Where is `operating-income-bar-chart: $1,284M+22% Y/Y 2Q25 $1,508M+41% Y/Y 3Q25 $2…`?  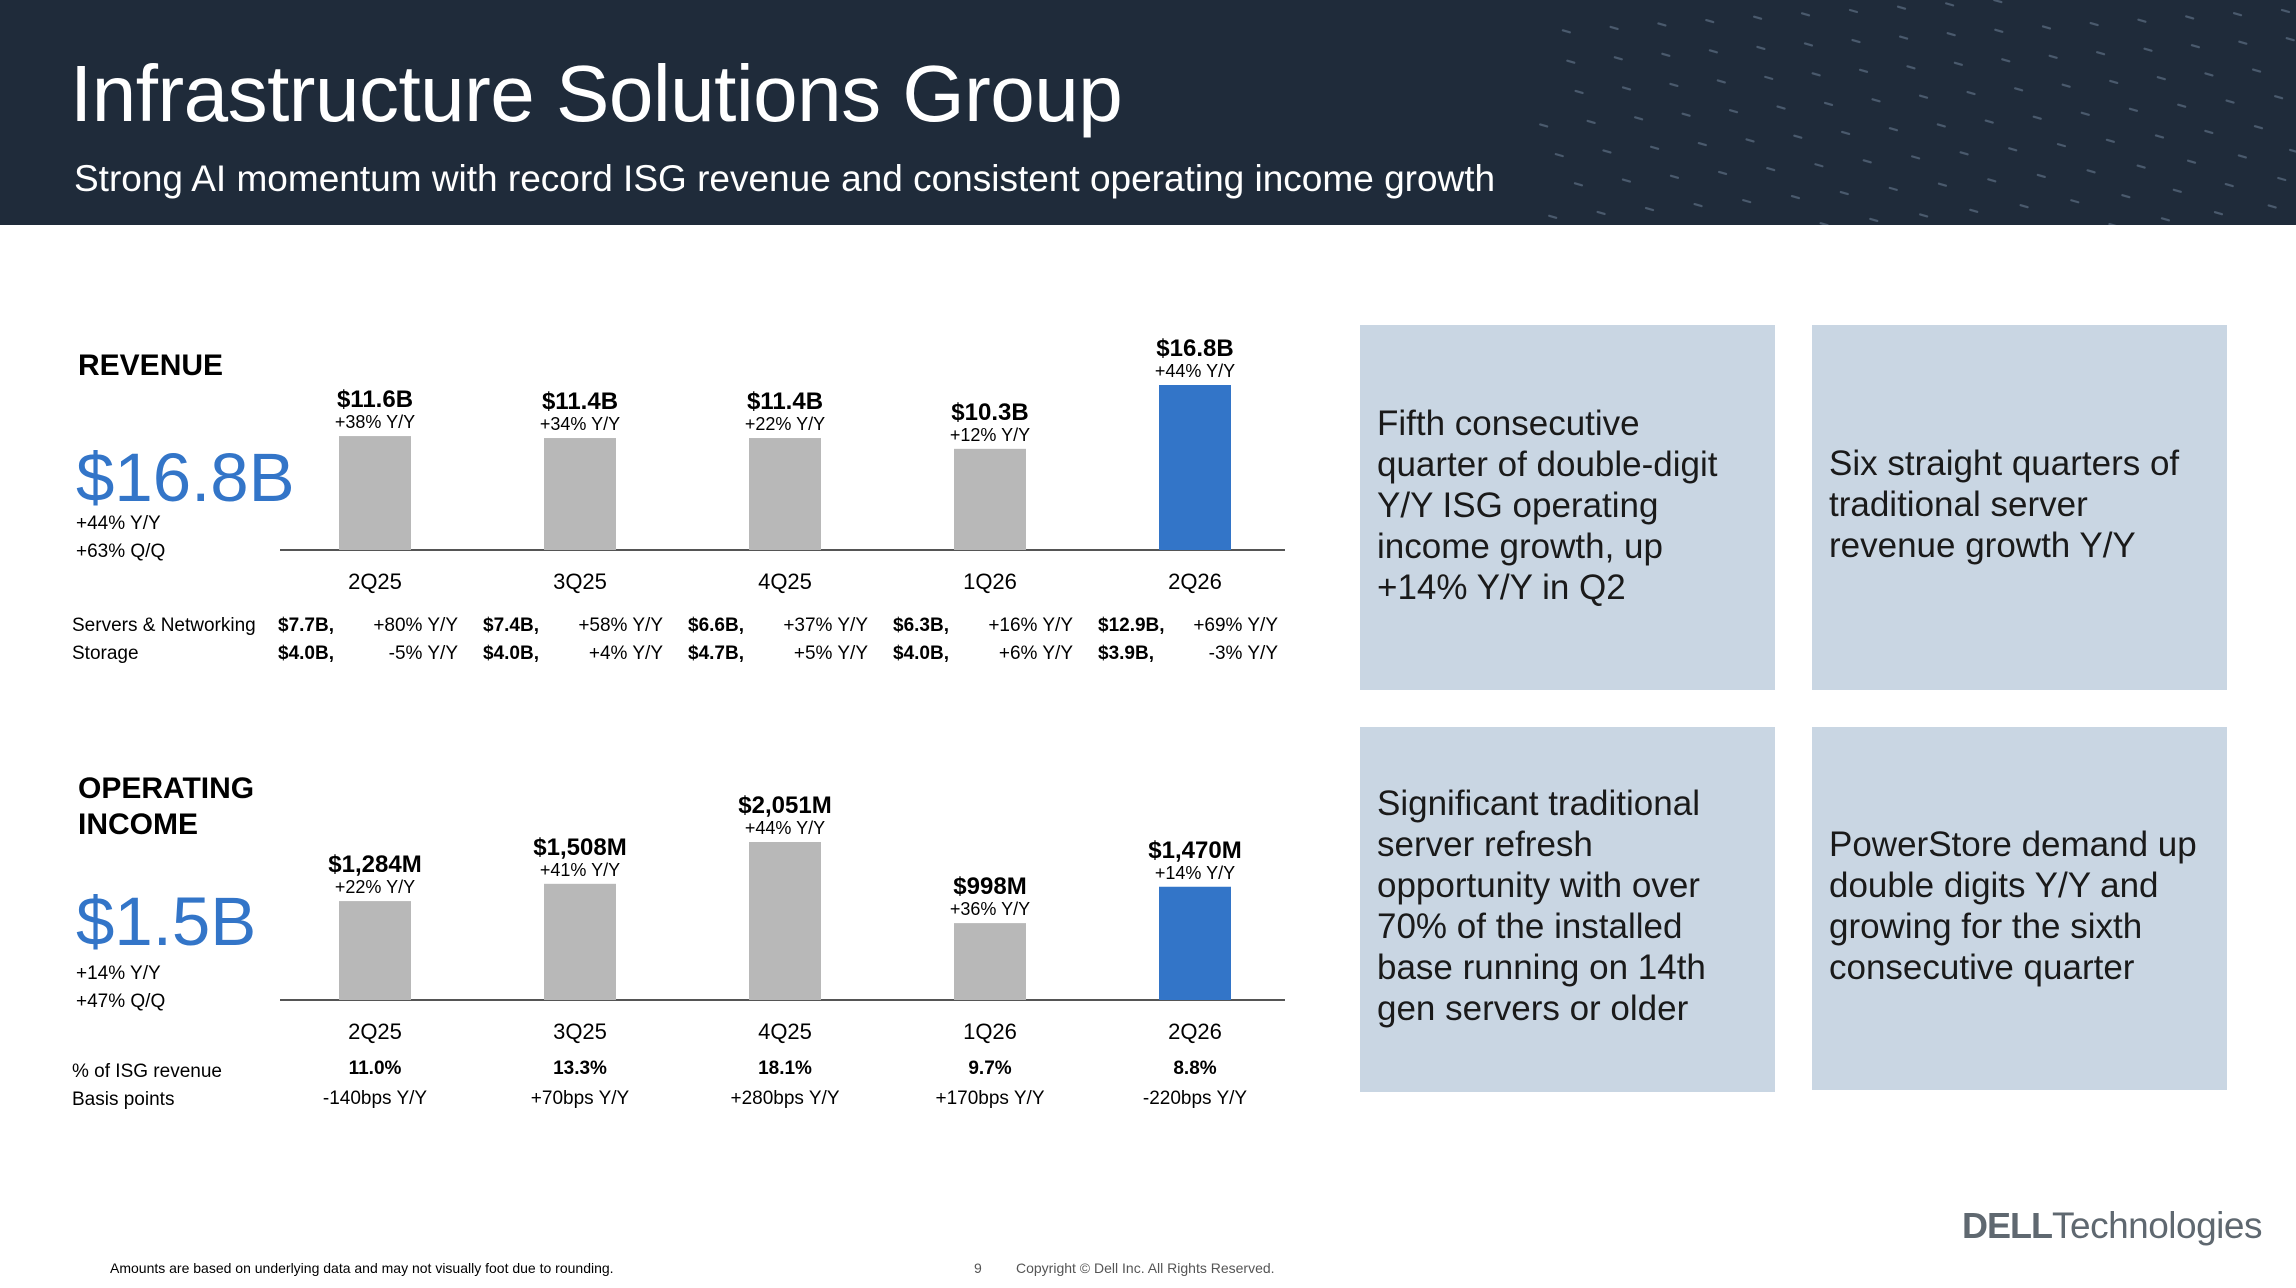 operating-income-bar-chart: $1,284M+22% Y/Y 2Q25 $1,508M+41% Y/Y 3Q25 $2… is located at coordinates (782, 918).